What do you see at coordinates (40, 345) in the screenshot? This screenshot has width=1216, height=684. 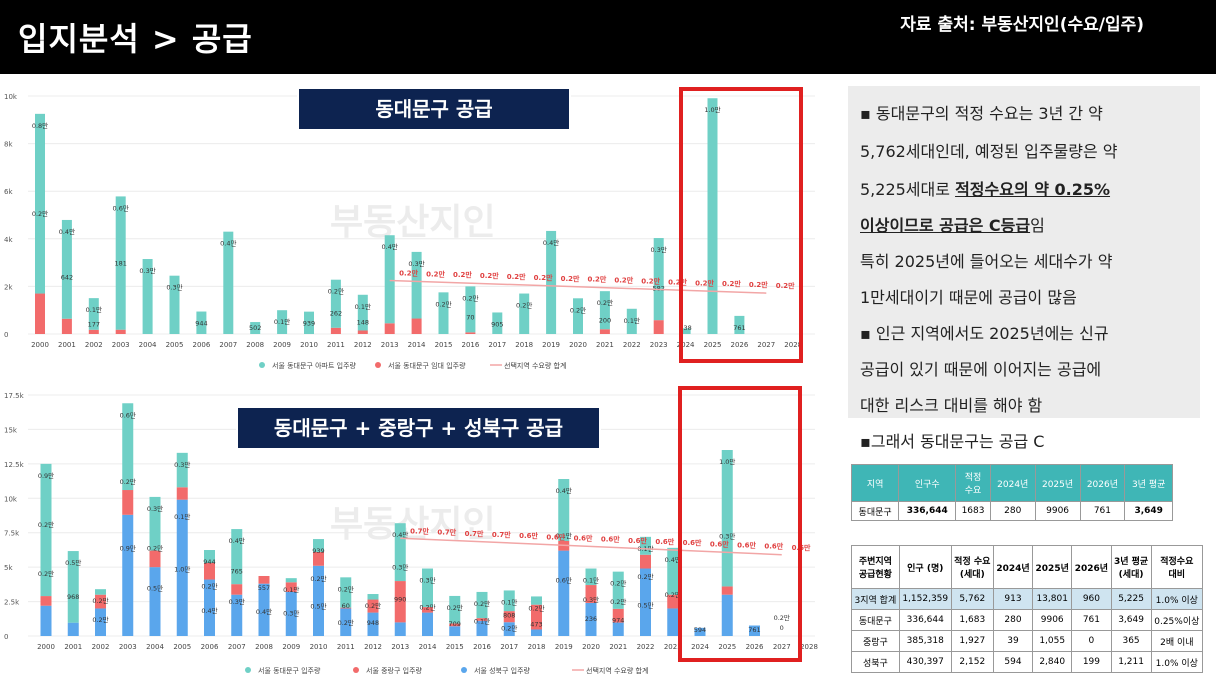 I see `x-tick-label: 2000` at bounding box center [40, 345].